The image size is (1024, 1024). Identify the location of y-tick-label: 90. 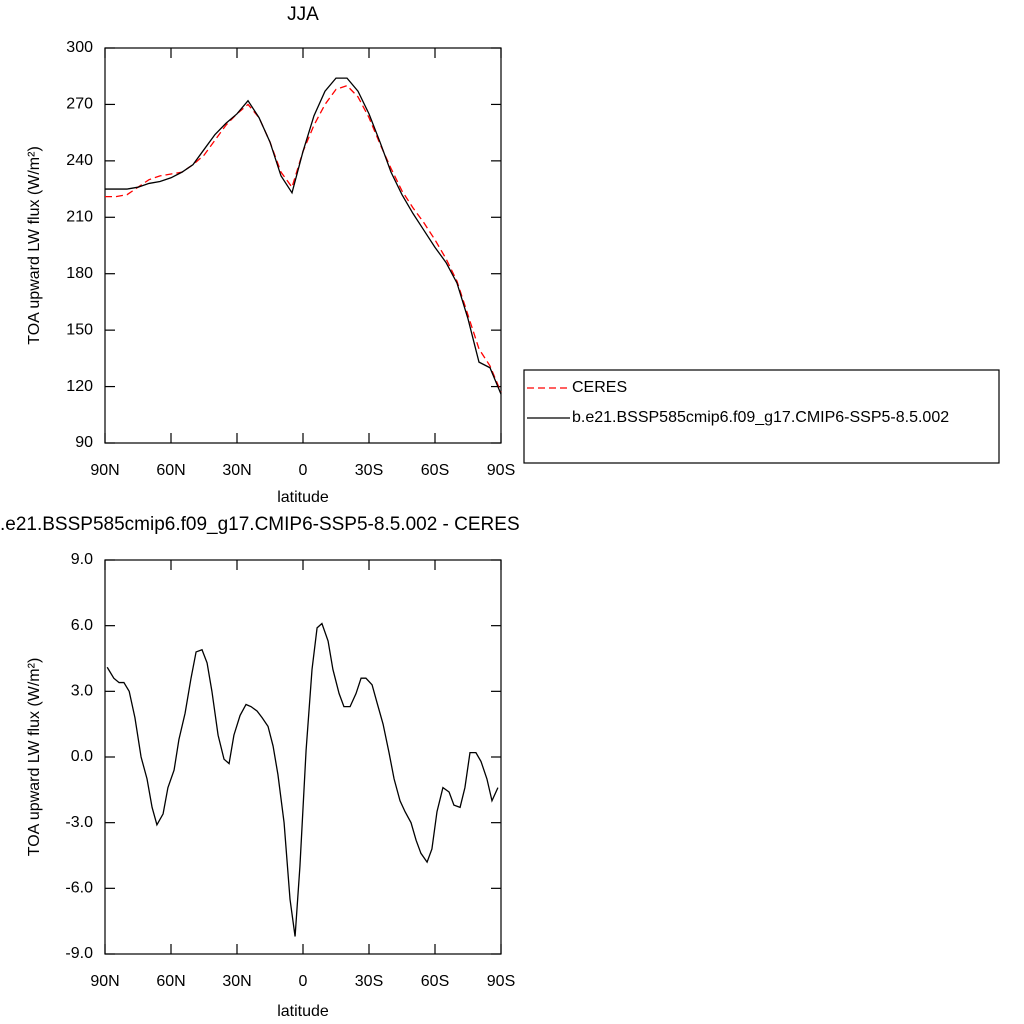
(84, 442).